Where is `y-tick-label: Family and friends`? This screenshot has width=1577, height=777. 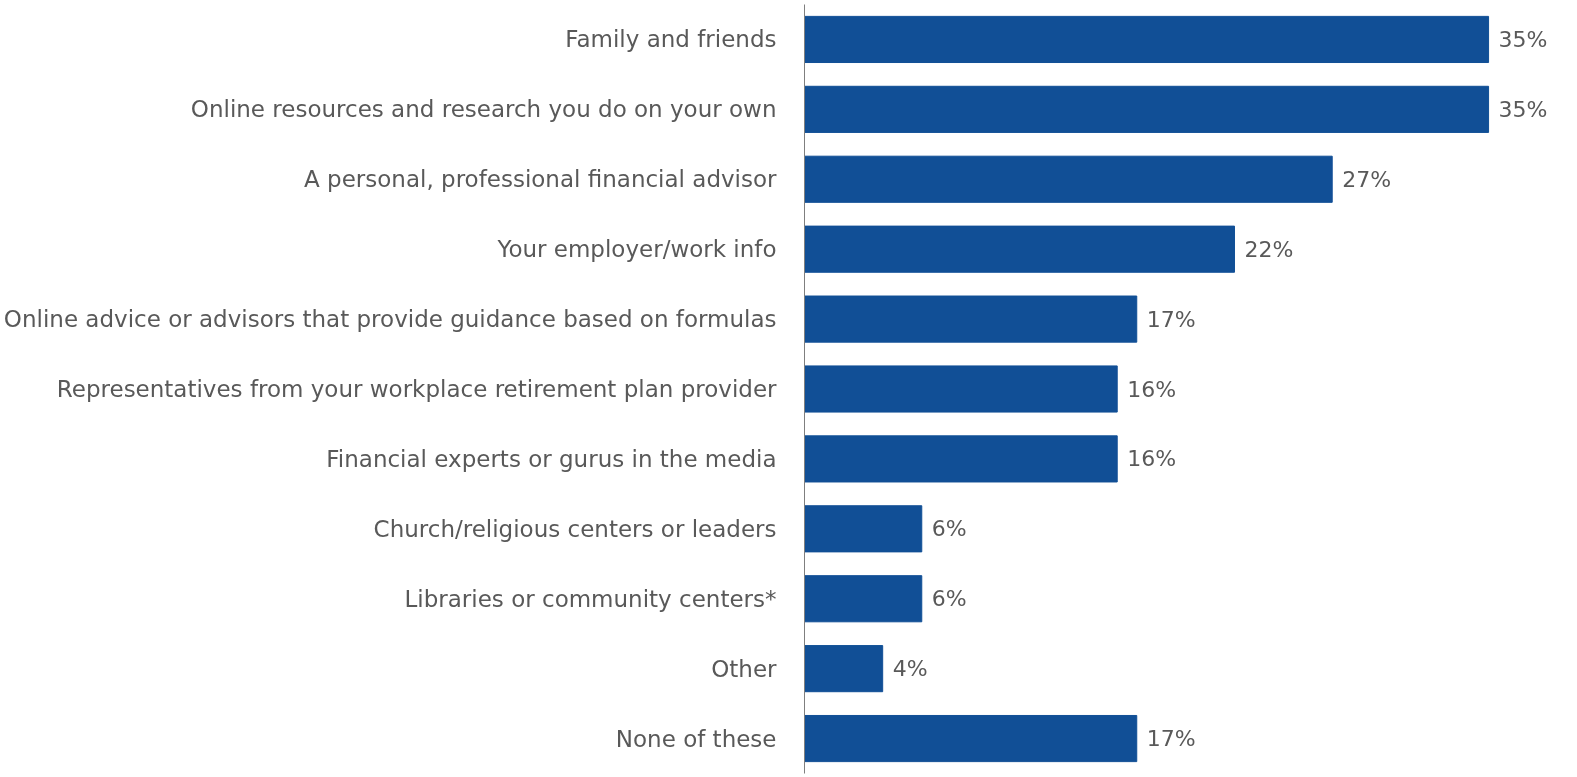
y-tick-label: Family and friends is located at coordinates (671, 39).